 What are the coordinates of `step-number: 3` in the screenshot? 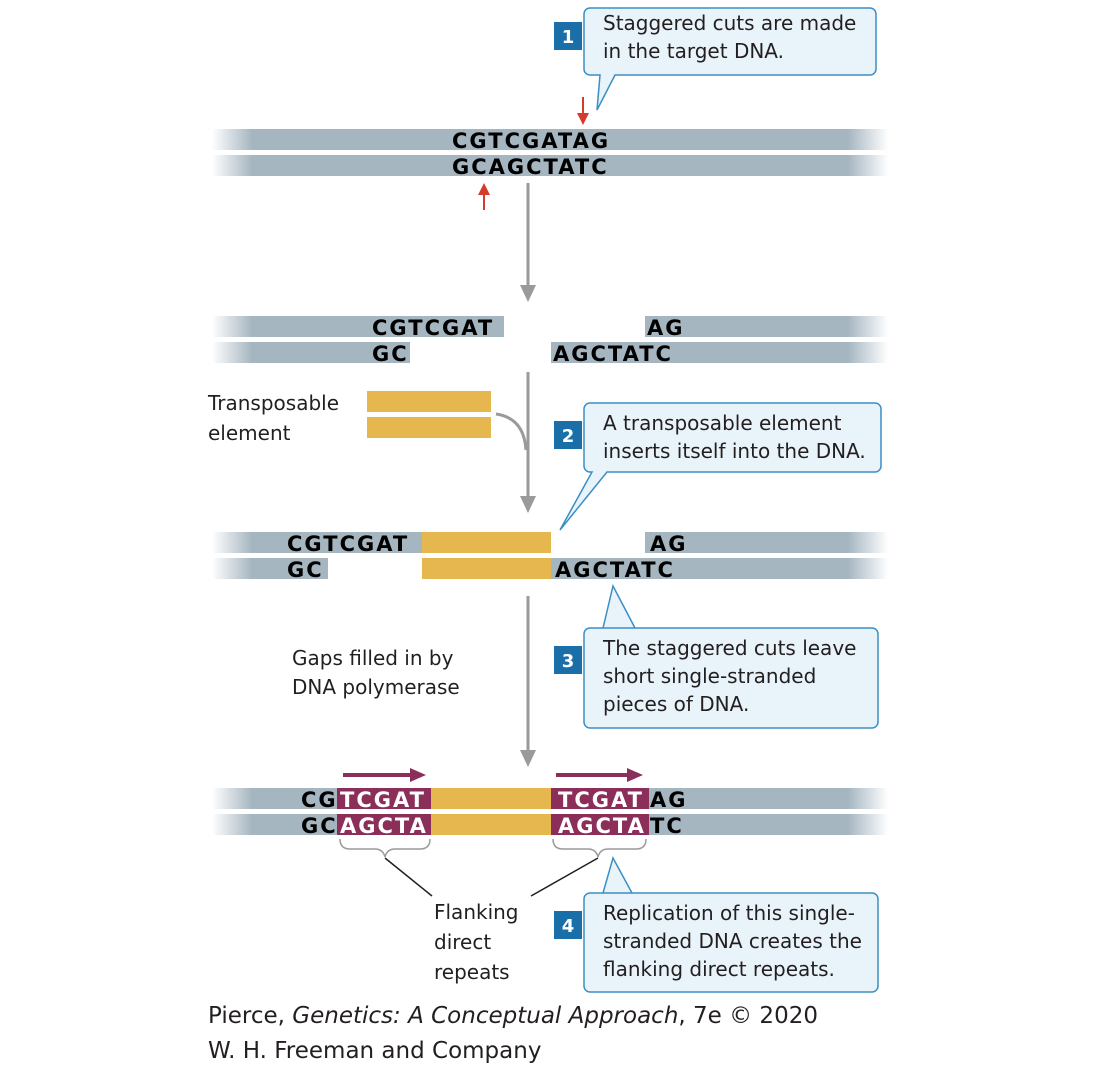 It's located at (568, 661).